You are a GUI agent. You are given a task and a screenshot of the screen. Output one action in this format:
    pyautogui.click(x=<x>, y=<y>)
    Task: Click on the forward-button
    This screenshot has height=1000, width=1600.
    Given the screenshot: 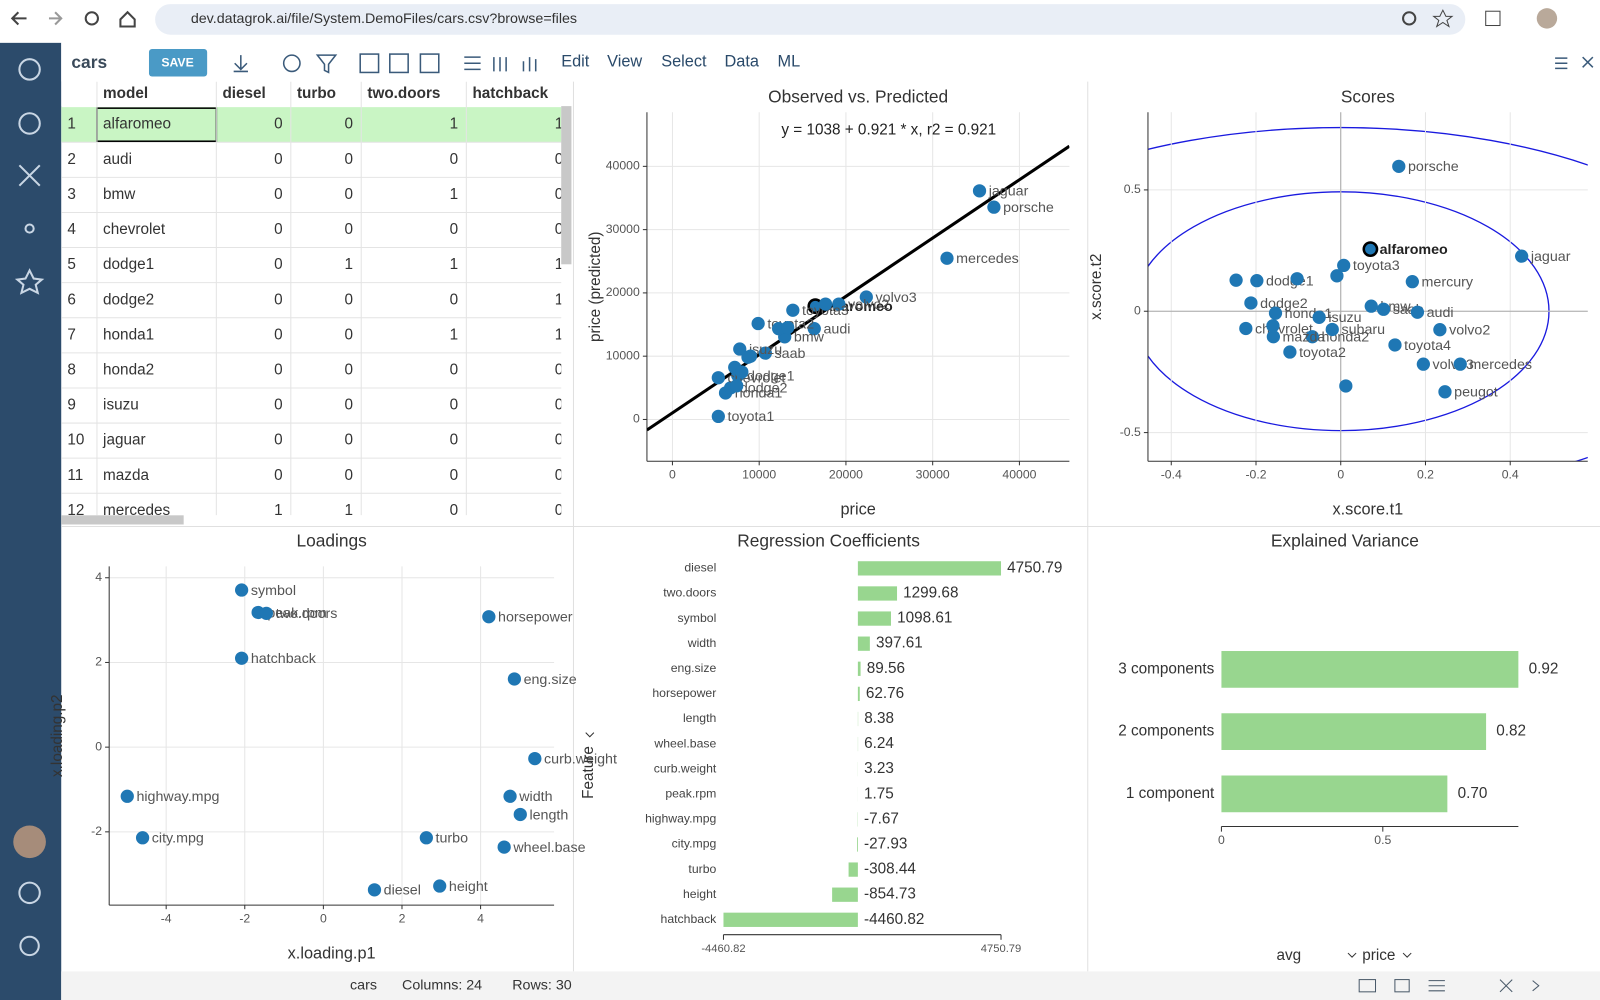 What is the action you would take?
    pyautogui.click(x=55, y=18)
    